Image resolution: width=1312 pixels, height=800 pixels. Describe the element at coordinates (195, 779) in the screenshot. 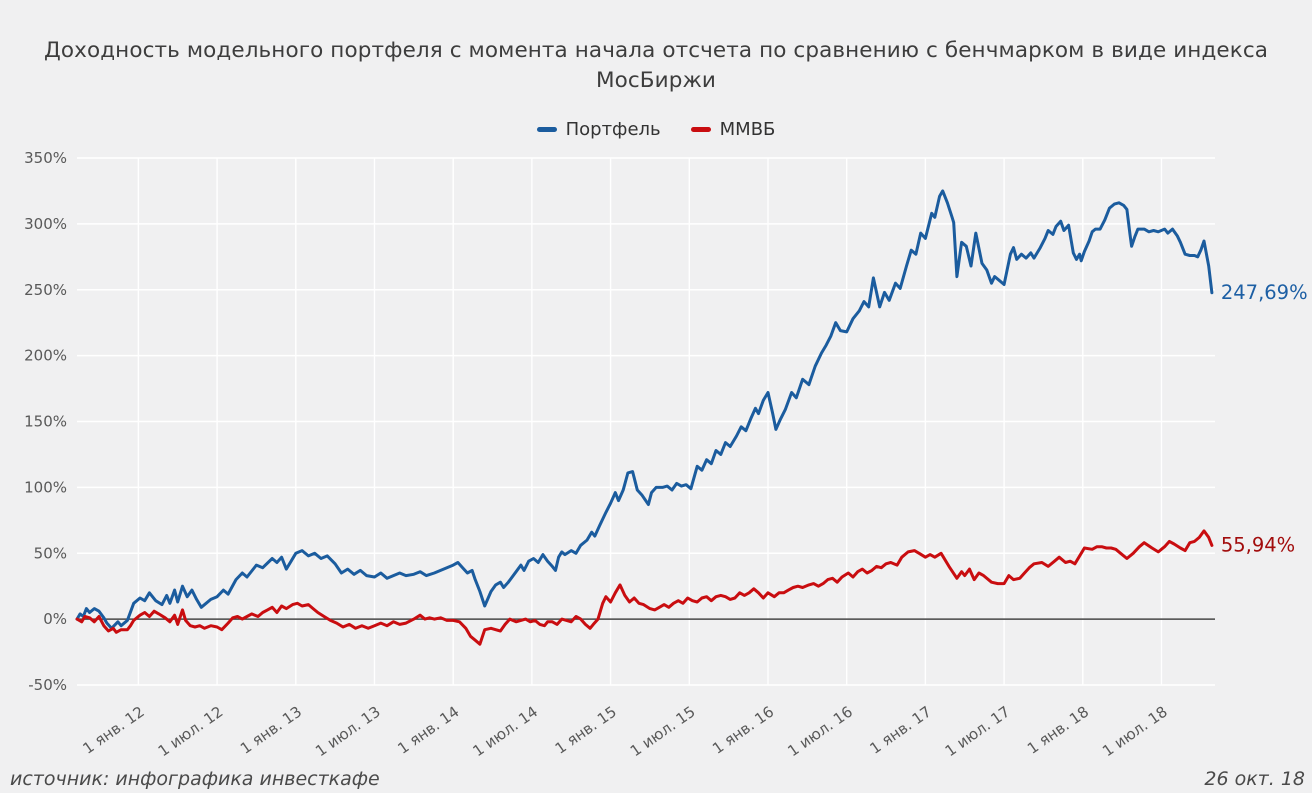

I see `source-note: источник: инфографика инвесткафе` at that location.